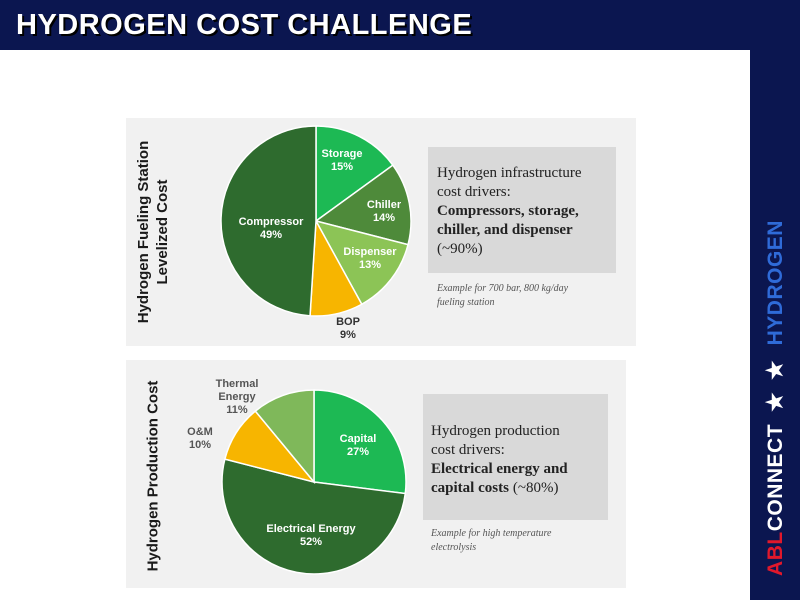 The image size is (800, 600). I want to click on slice-label-electrical-energy: Electrical Energy 52%, so click(311, 535).